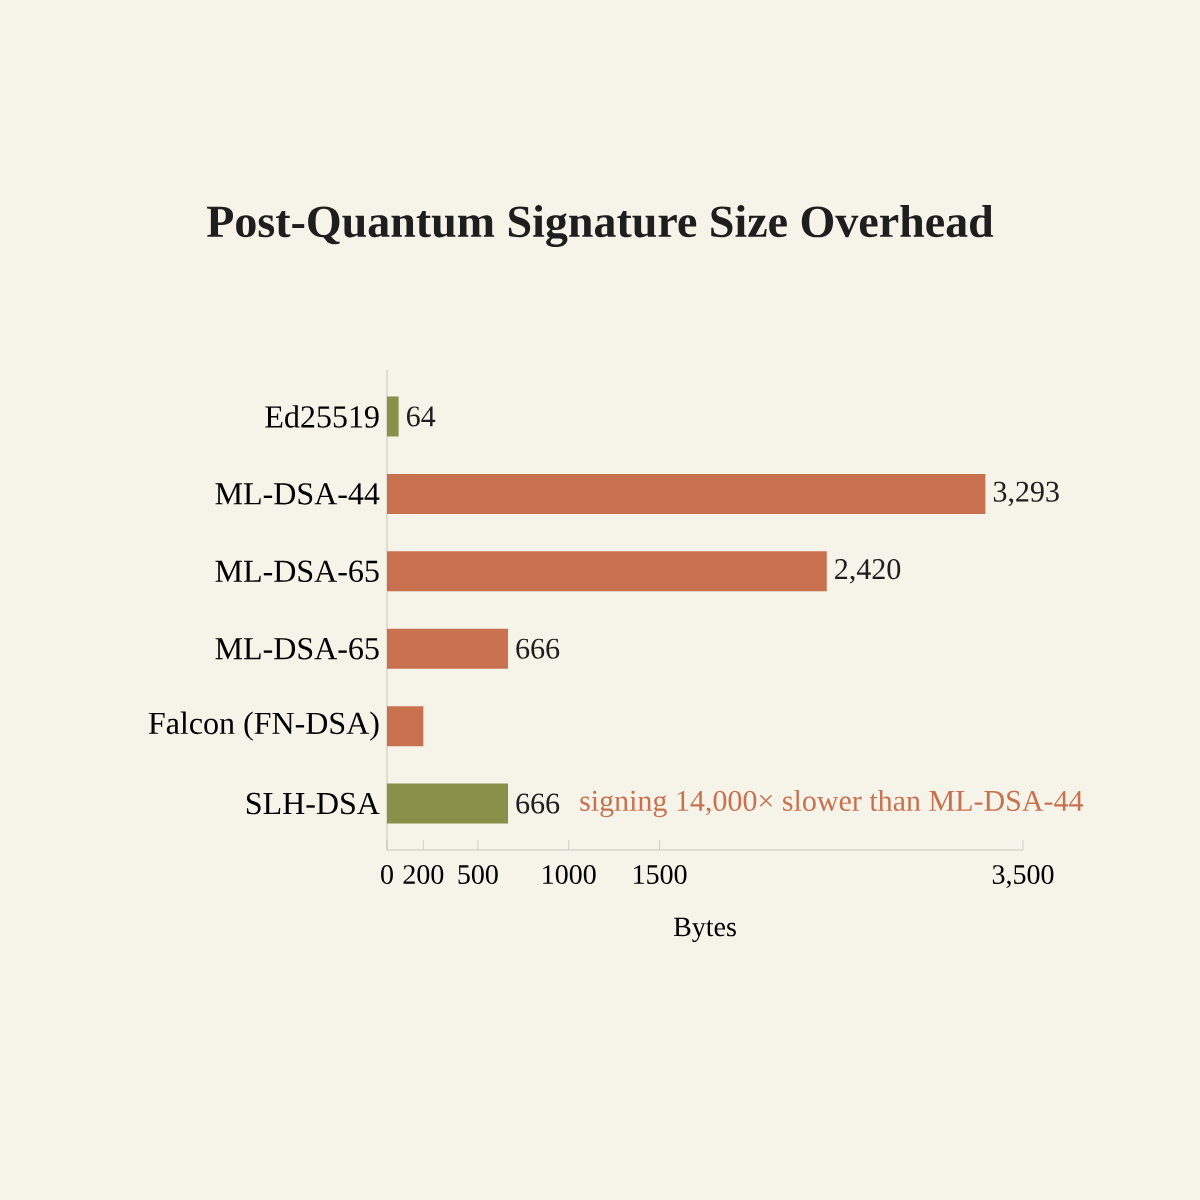 This screenshot has height=1200, width=1200. I want to click on x-tick-label: 0, so click(387, 874).